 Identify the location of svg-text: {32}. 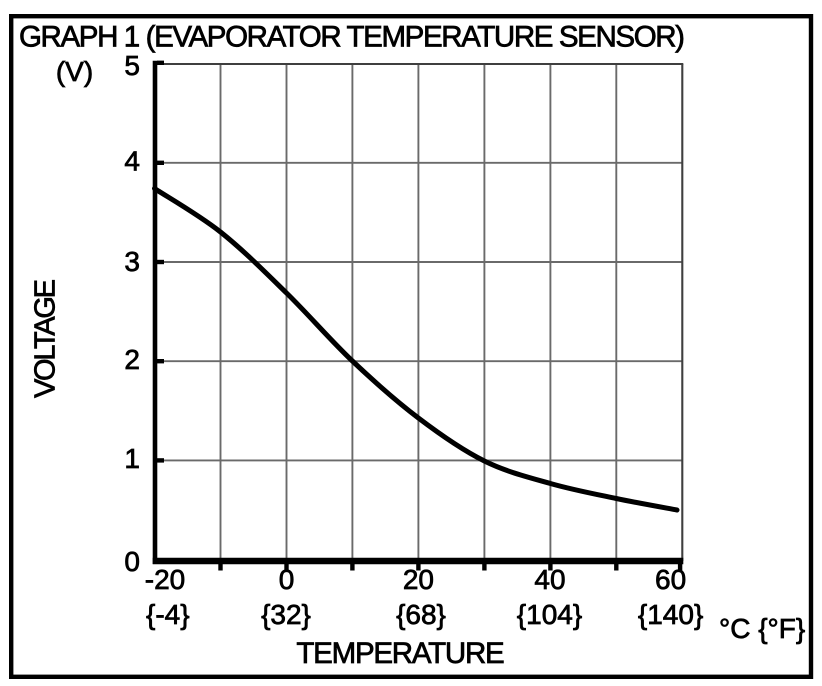
(286, 614).